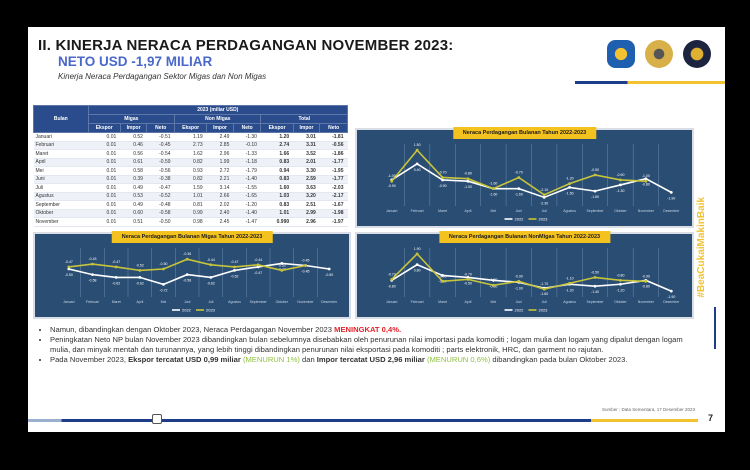 The height and width of the screenshot is (470, 750). What do you see at coordinates (277, 188) in the screenshot?
I see `value-cell: 1.60` at bounding box center [277, 188].